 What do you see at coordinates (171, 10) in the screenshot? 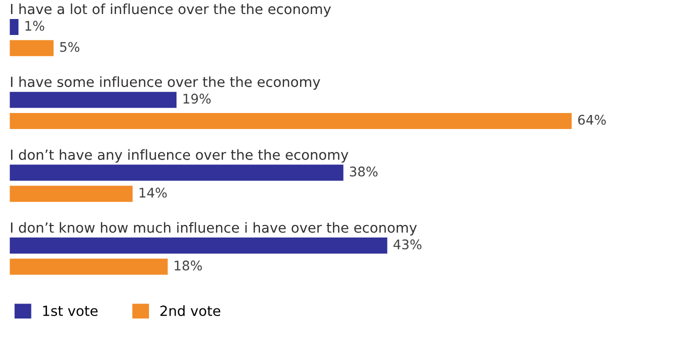
I see `y-tick-label: I have a lot of influence over the the economy` at bounding box center [171, 10].